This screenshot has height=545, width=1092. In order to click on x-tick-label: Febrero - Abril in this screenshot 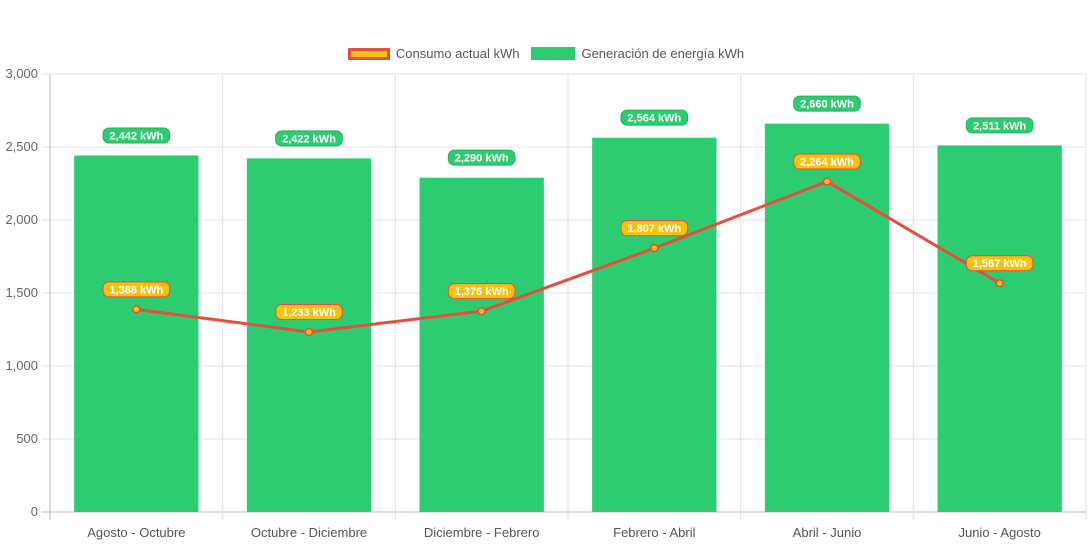, I will do `click(654, 532)`.